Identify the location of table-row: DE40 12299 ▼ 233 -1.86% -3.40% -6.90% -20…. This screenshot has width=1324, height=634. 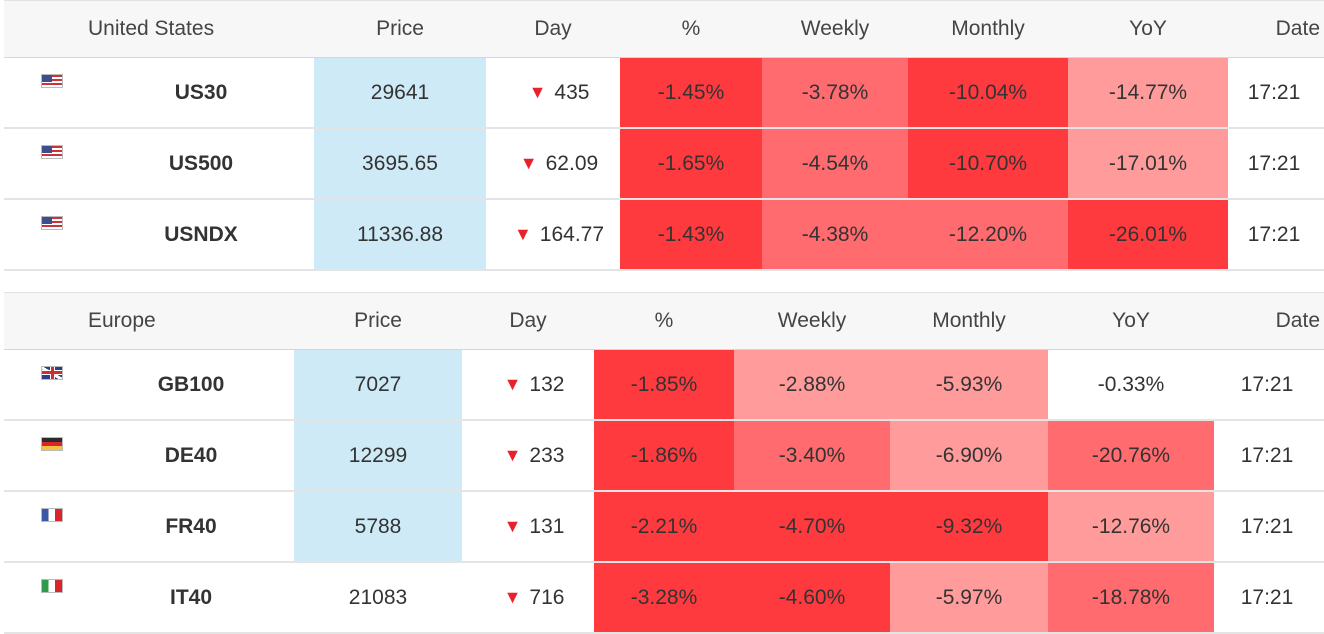
(664, 456).